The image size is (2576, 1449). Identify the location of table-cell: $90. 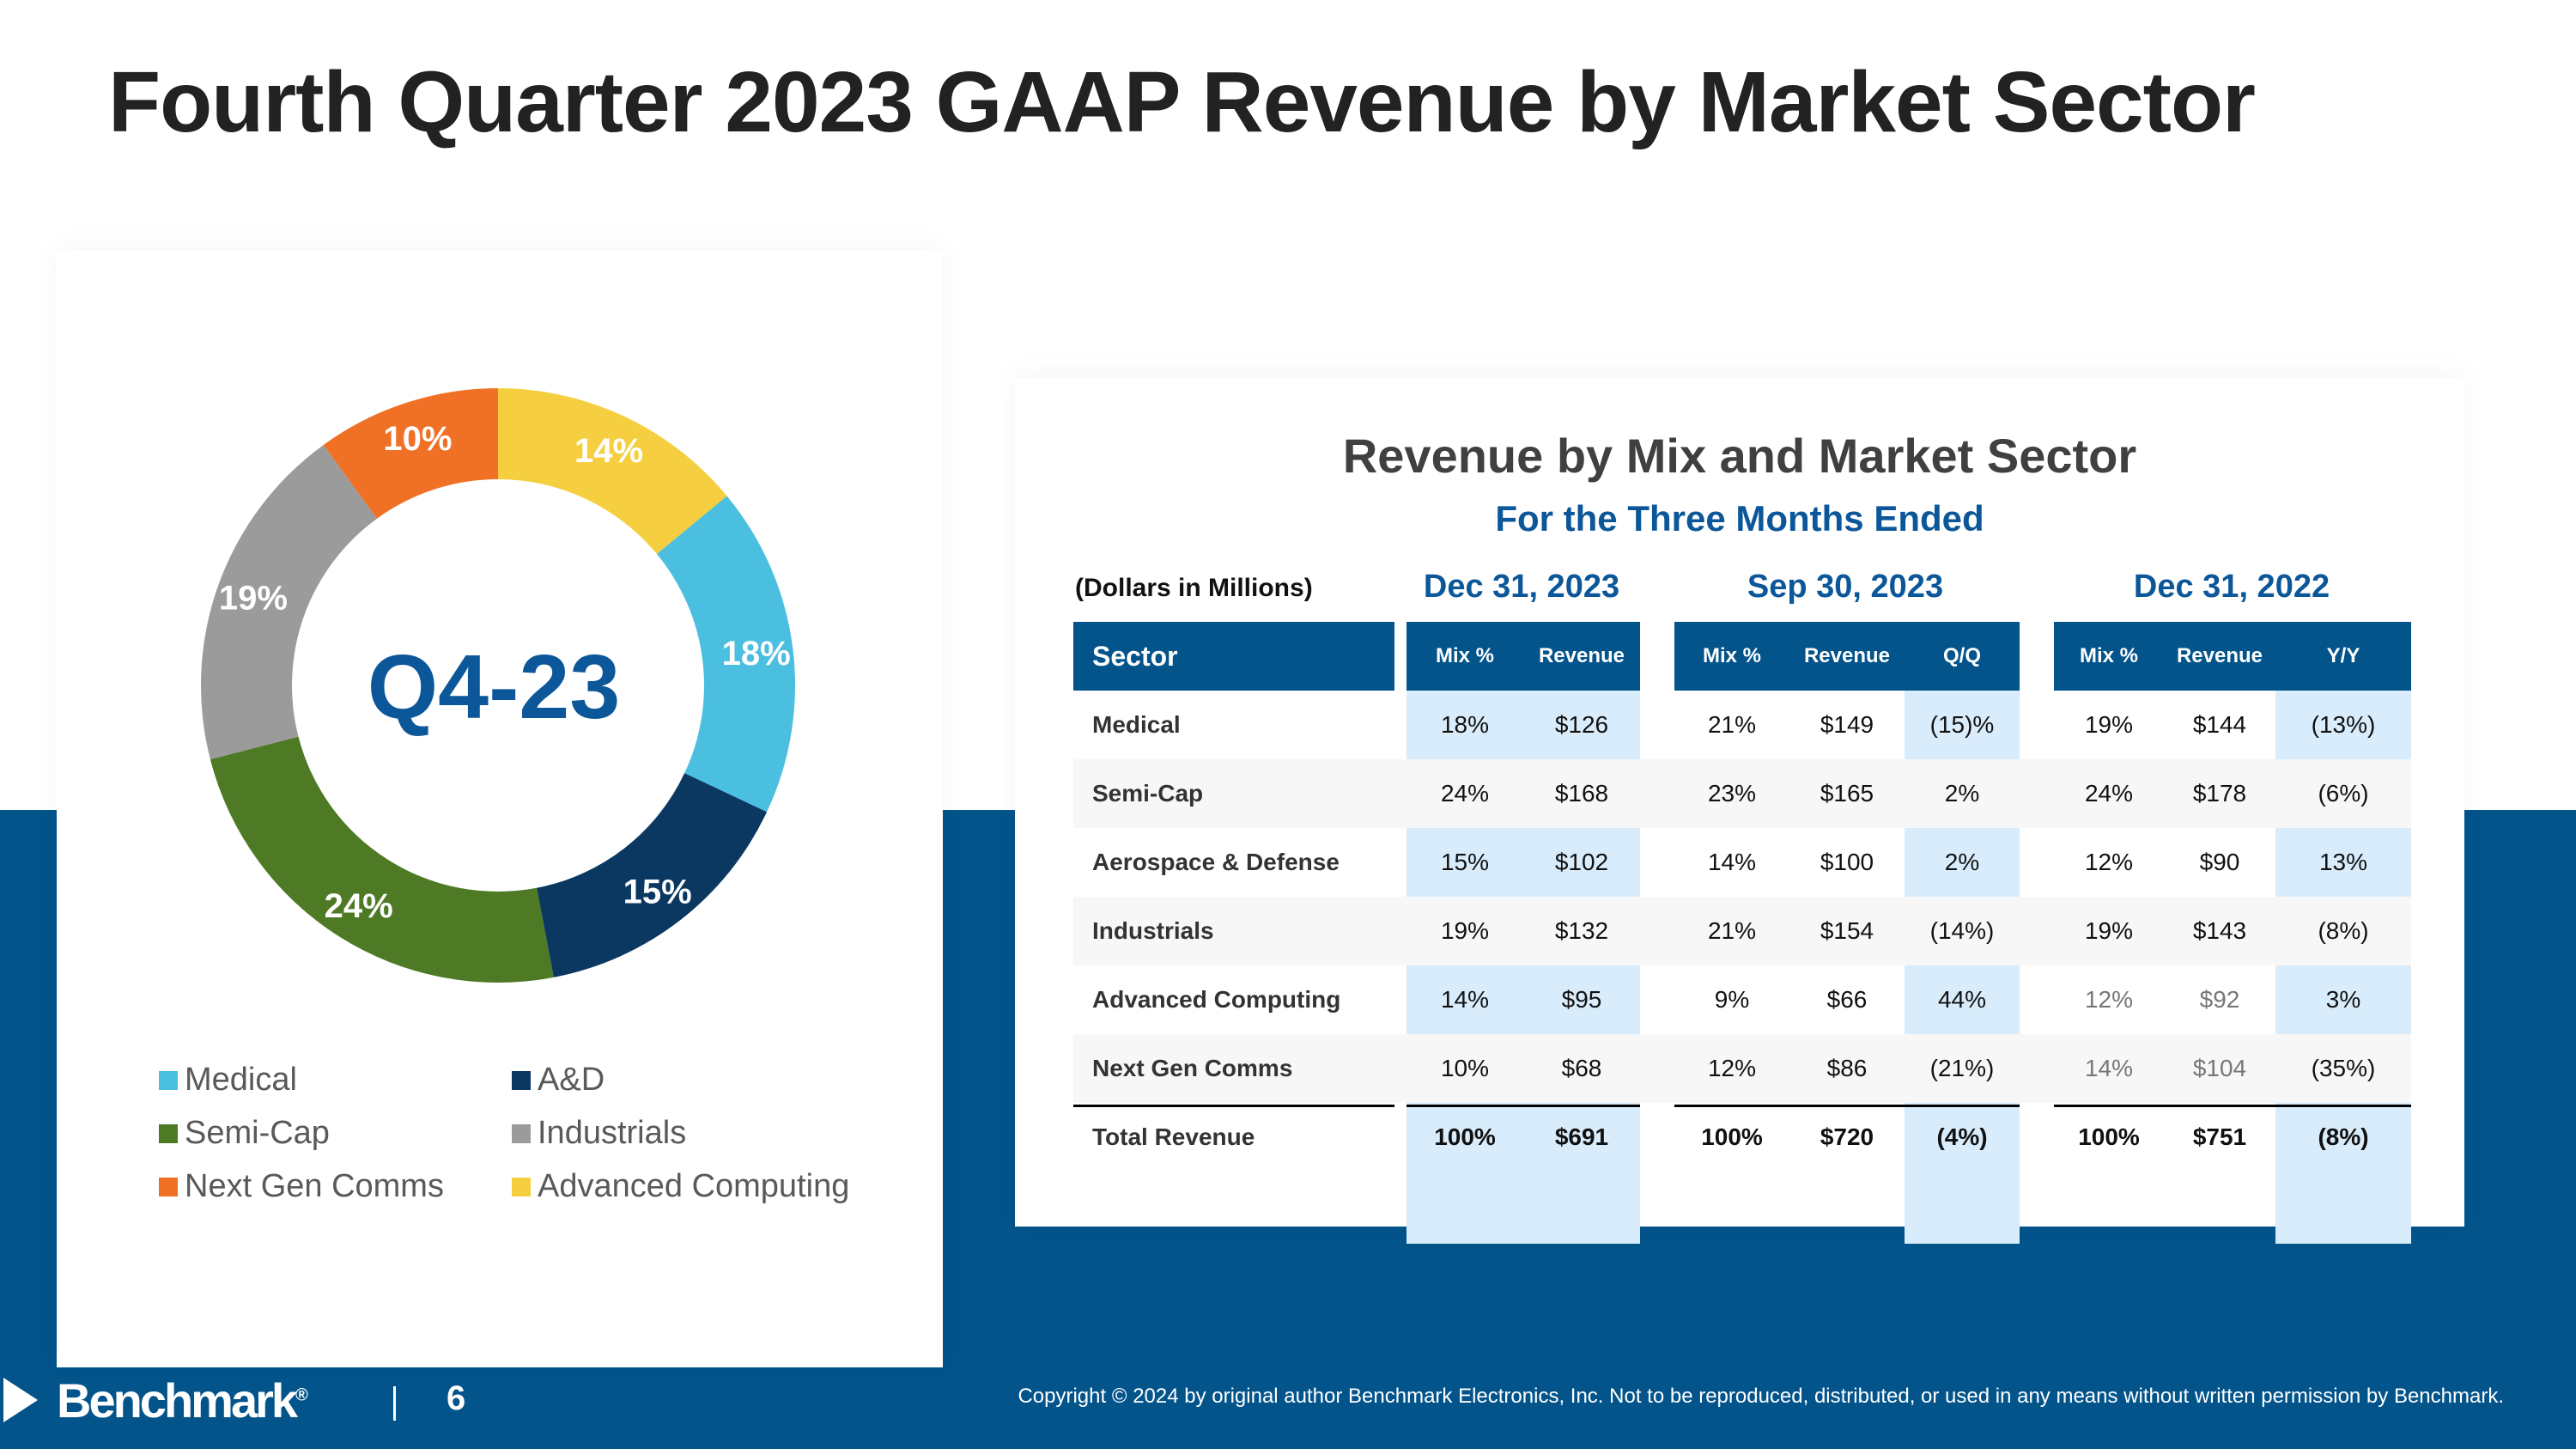
(2219, 862).